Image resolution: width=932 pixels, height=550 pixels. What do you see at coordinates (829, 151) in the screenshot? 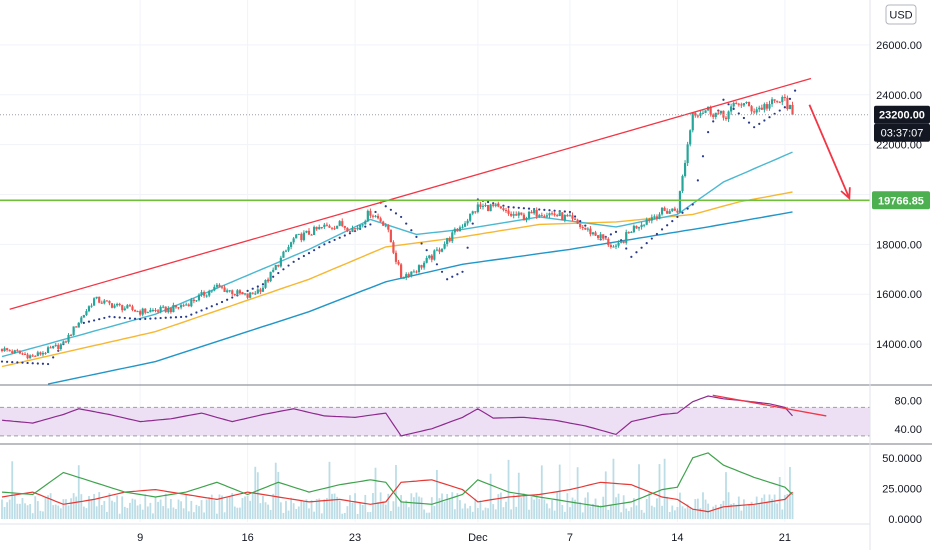
I see `projection-arrow-shaft` at bounding box center [829, 151].